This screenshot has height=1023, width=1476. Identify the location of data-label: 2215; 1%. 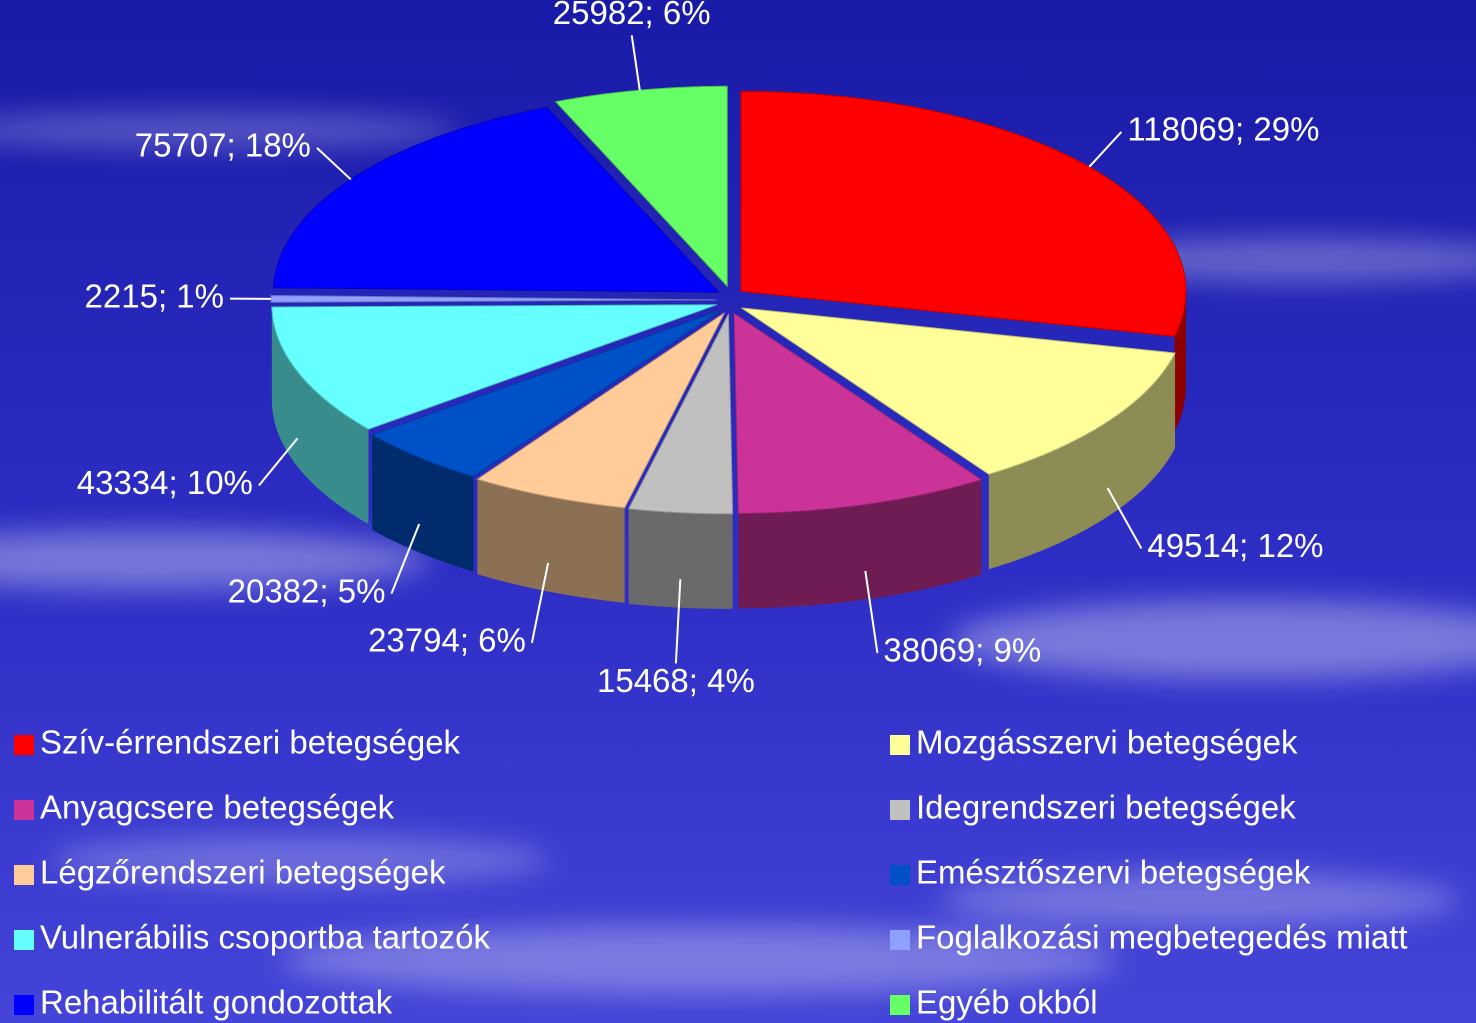
(154, 295).